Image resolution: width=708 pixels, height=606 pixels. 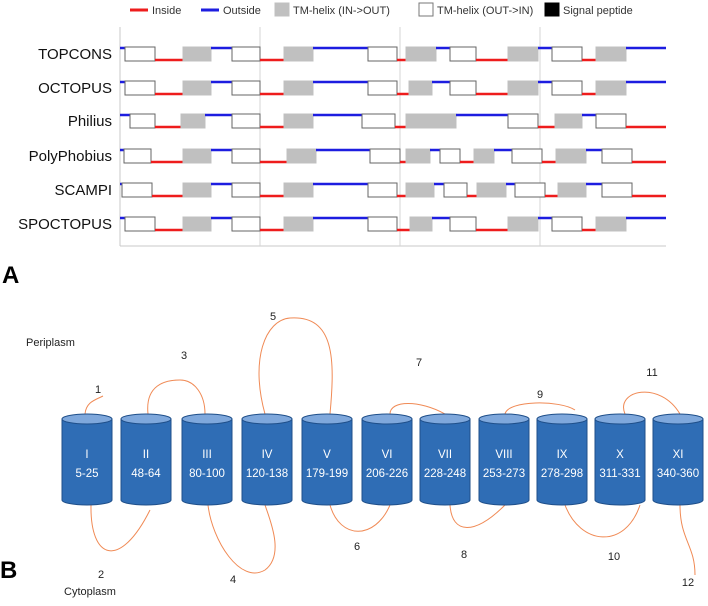 What do you see at coordinates (267, 455) in the screenshot?
I see `helix-numeral: IV` at bounding box center [267, 455].